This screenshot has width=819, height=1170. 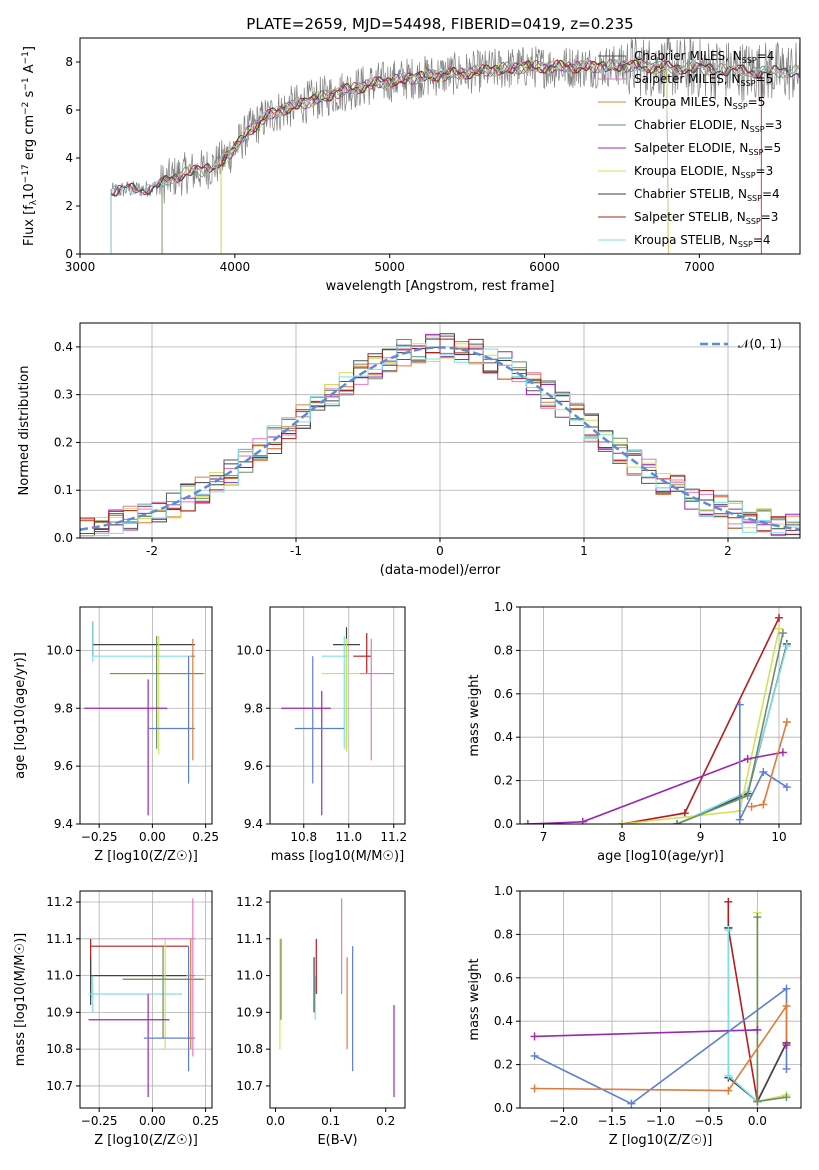 I want to click on x-tick-label: −1.0, so click(x=660, y=1121).